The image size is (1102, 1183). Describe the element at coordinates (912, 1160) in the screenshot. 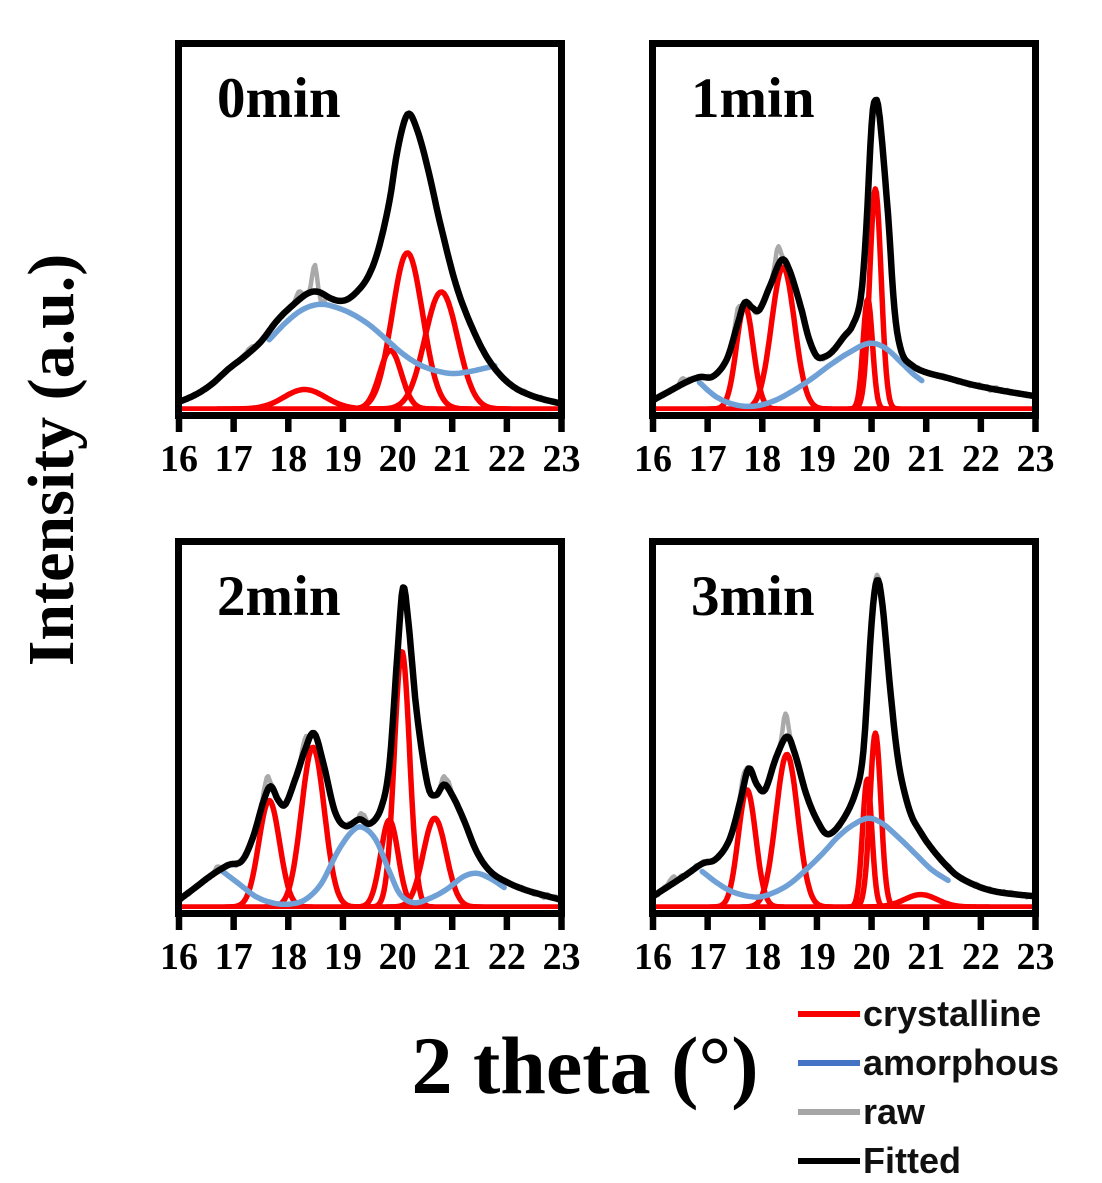

I see `legend-label-fitted: Fitted` at that location.